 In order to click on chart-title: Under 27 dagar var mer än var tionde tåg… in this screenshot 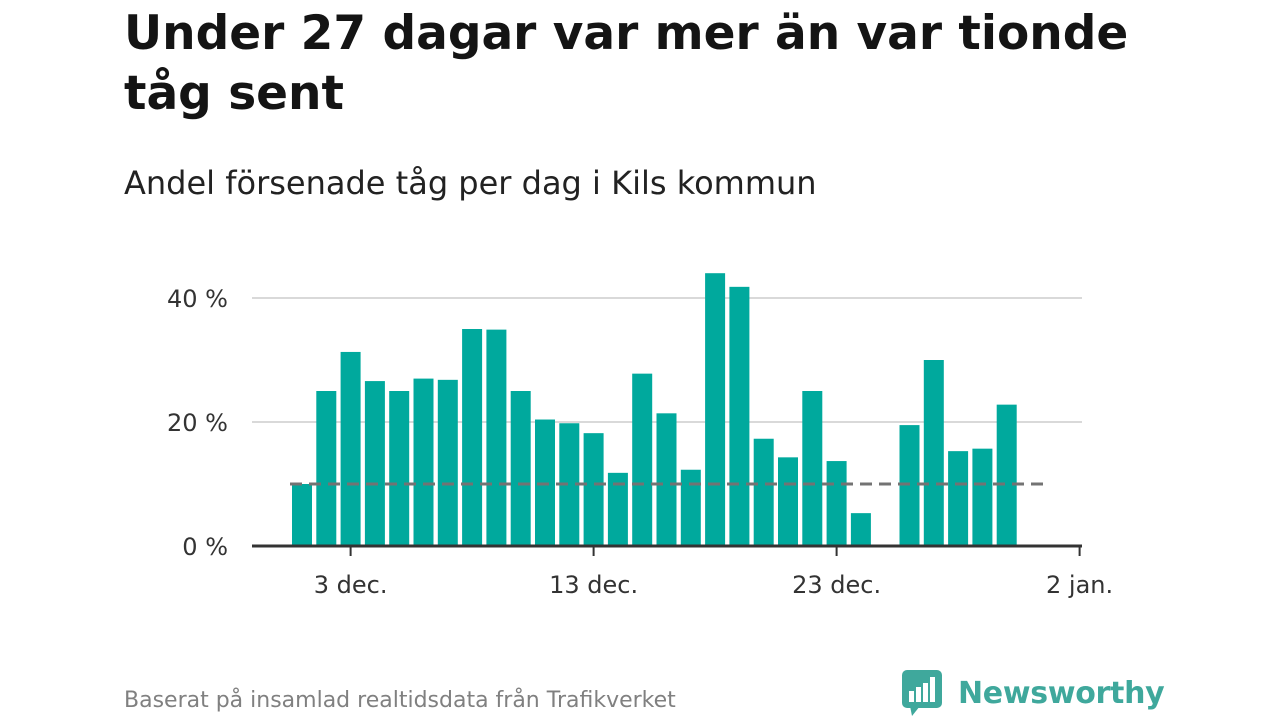, I will do `click(626, 63)`.